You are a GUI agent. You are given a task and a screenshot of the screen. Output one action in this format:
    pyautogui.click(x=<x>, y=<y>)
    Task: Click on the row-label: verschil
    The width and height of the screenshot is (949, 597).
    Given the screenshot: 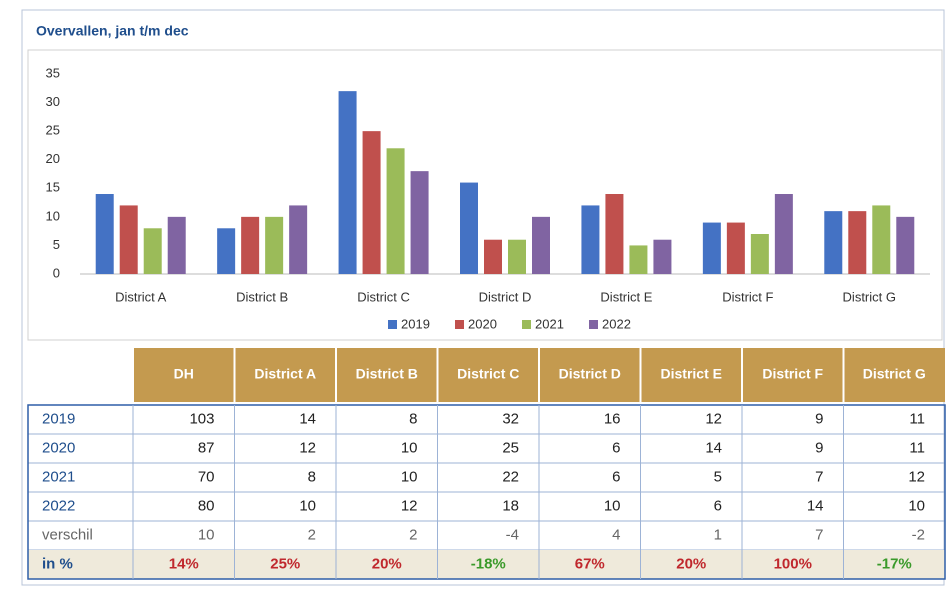 What is the action you would take?
    pyautogui.click(x=67, y=534)
    